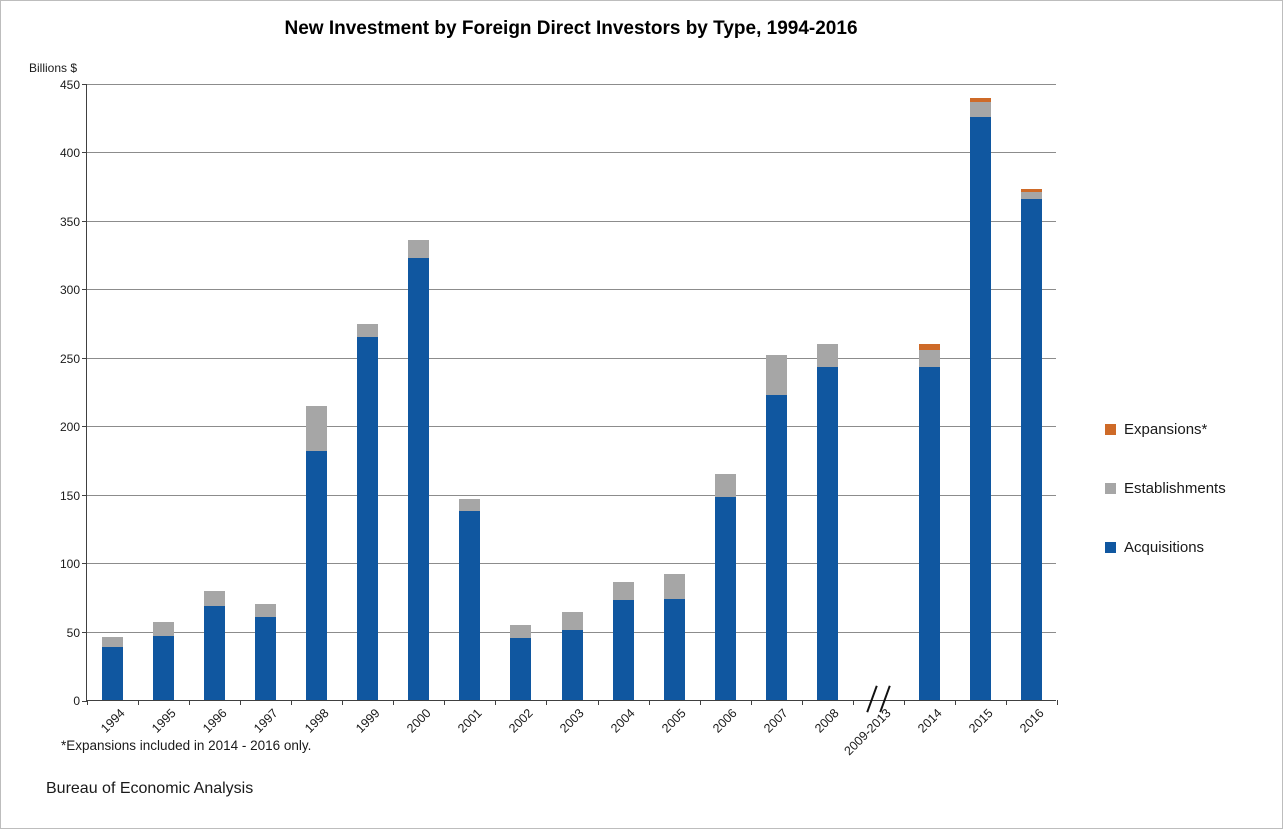 This screenshot has height=829, width=1283. Describe the element at coordinates (572, 621) in the screenshot. I see `bar-segment-establishments-2003` at that location.